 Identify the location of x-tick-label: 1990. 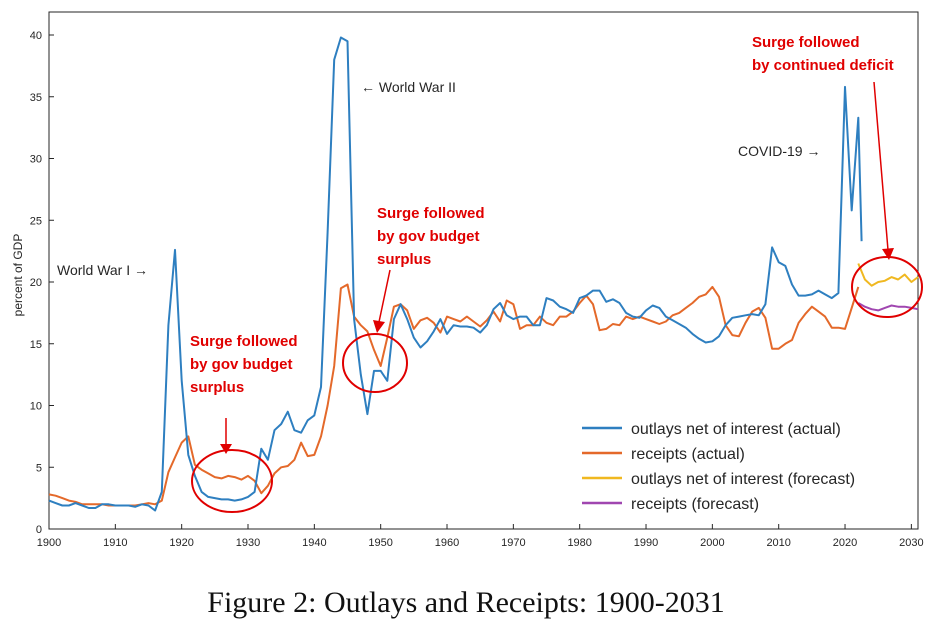
(646, 543).